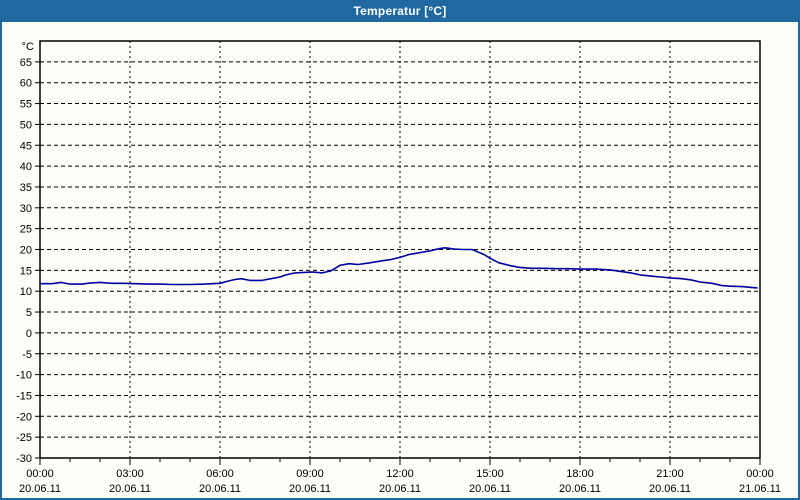  Describe the element at coordinates (28, 47) in the screenshot. I see `y-axis-unit-label: °C` at that location.